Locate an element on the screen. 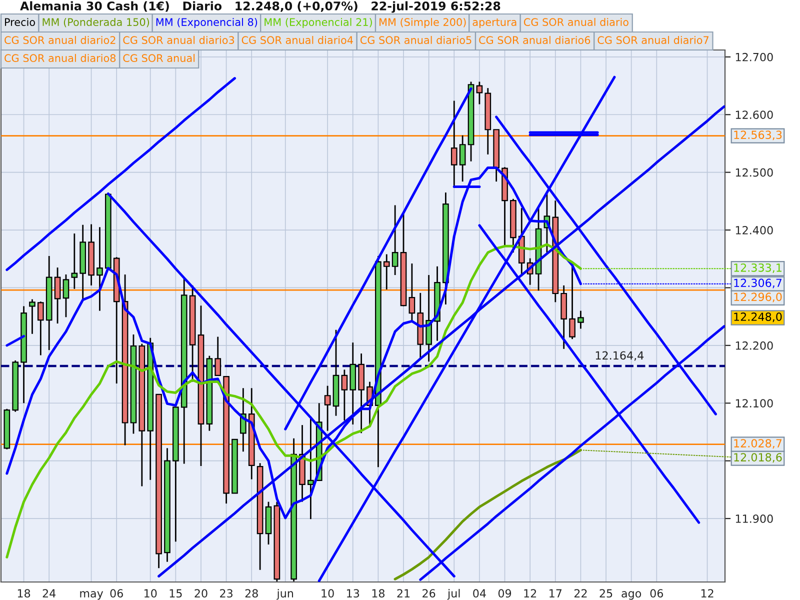 This screenshot has height=600, width=800. x-tick-label: 20 is located at coordinates (201, 593).